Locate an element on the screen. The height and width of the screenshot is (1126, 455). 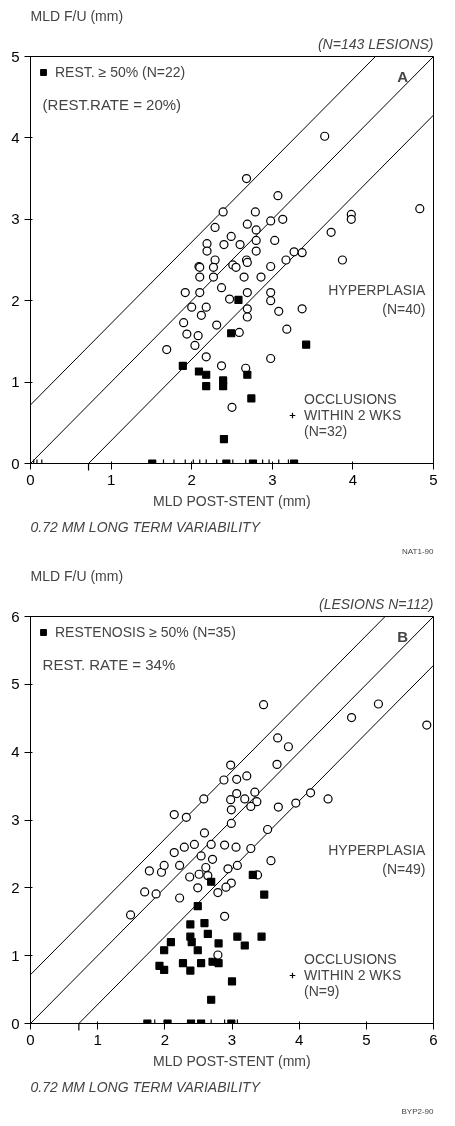
series-label: HYPERPLASIA (N=40) is located at coordinates (377, 299).